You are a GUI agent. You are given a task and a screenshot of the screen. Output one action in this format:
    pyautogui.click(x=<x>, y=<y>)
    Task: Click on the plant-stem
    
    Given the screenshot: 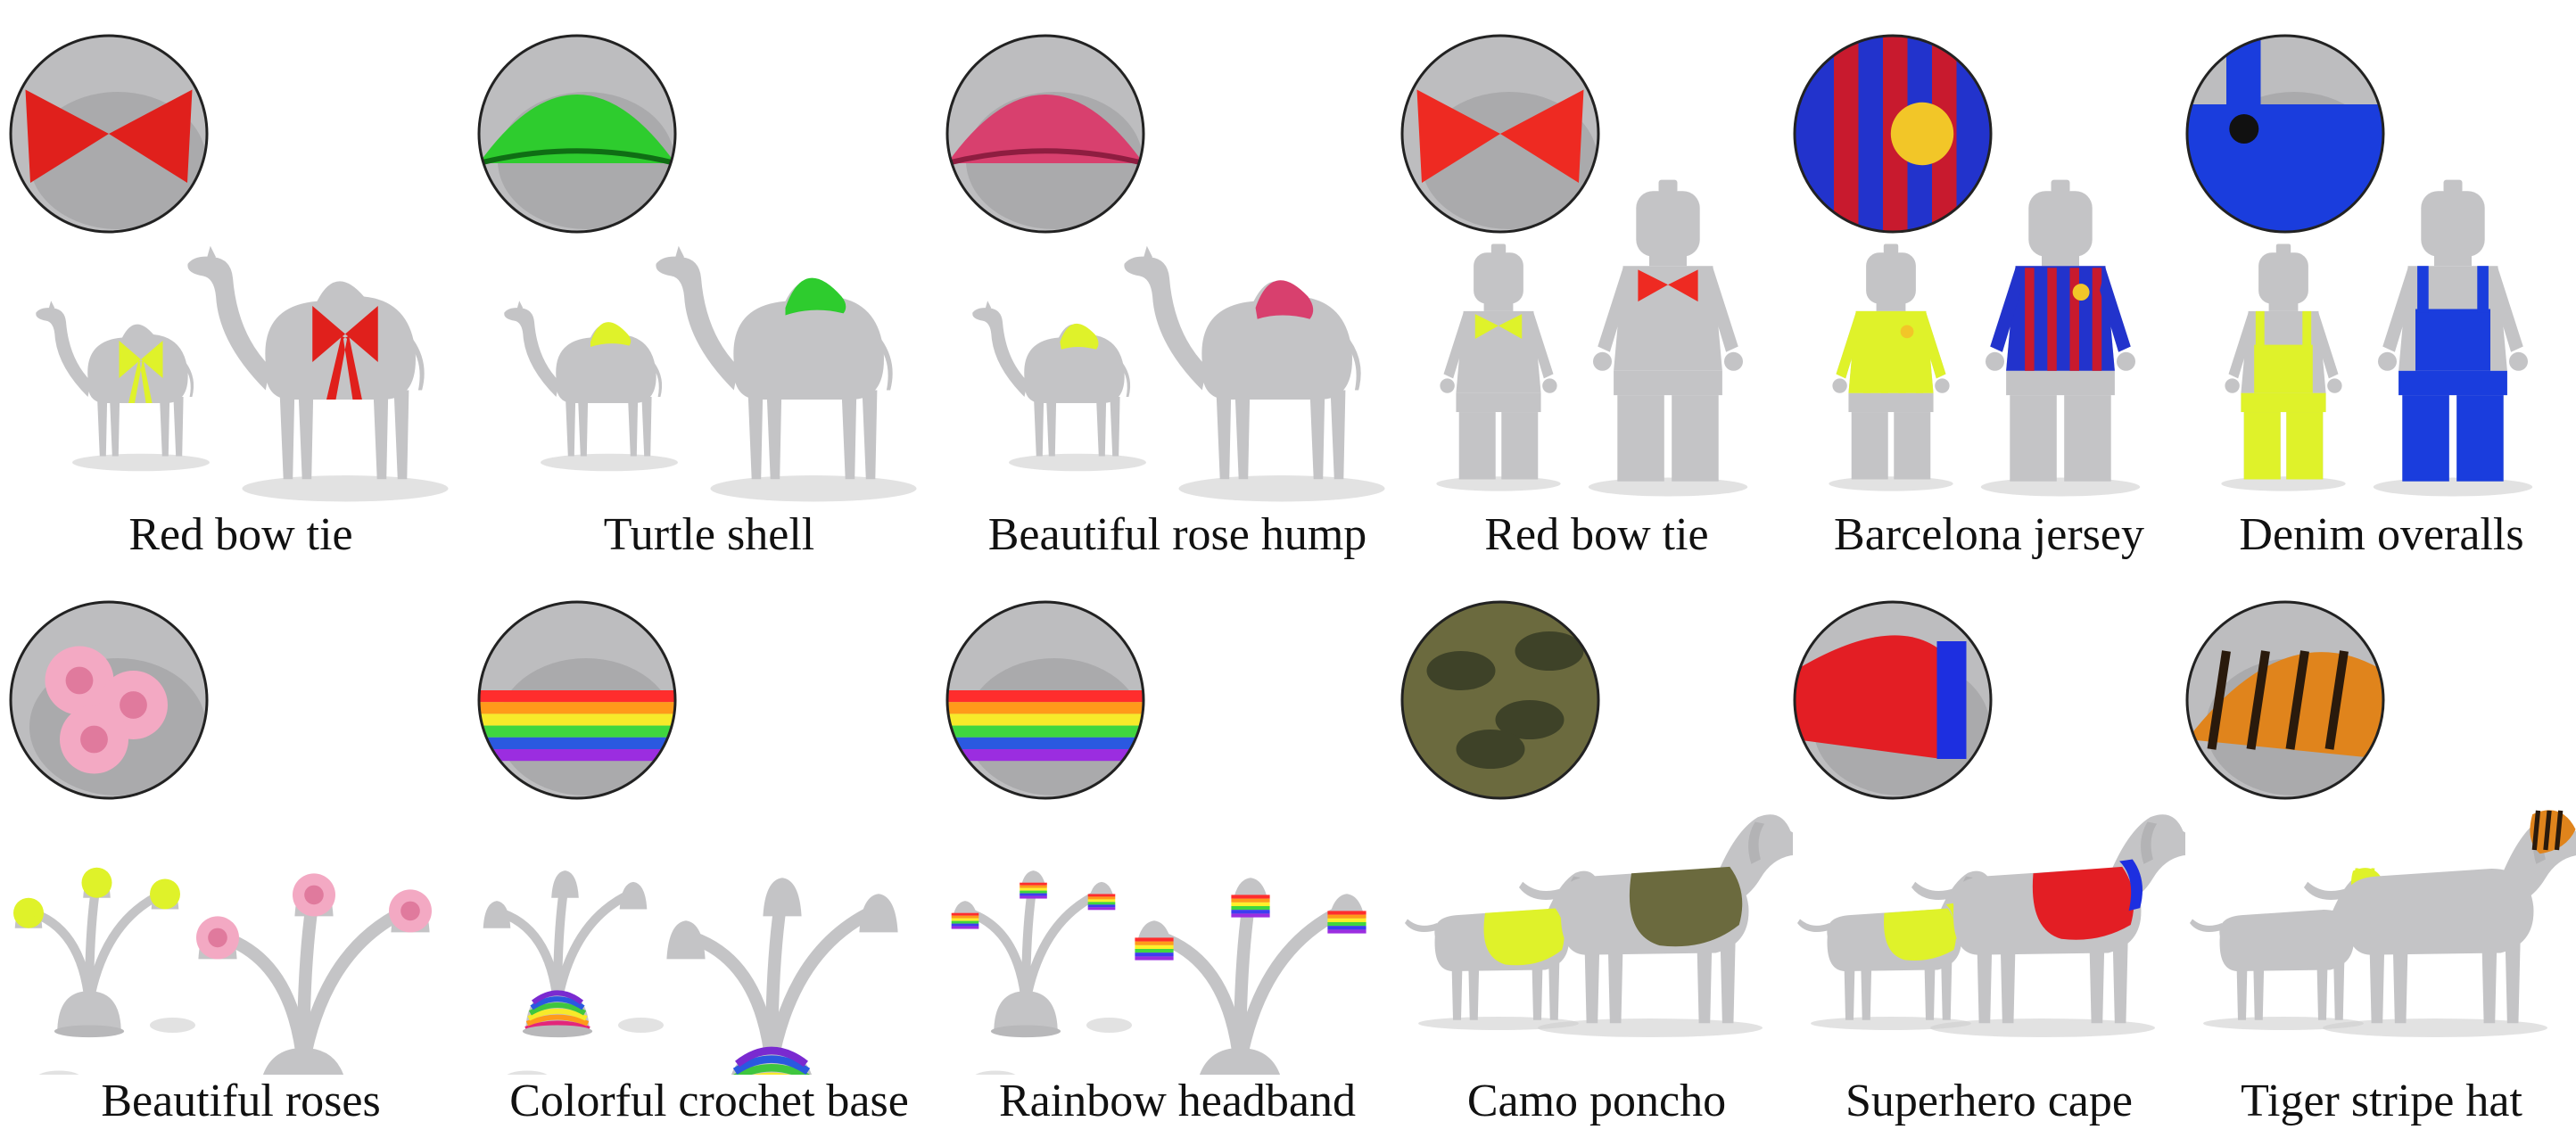 What is the action you would take?
    pyautogui.click(x=1291, y=984)
    